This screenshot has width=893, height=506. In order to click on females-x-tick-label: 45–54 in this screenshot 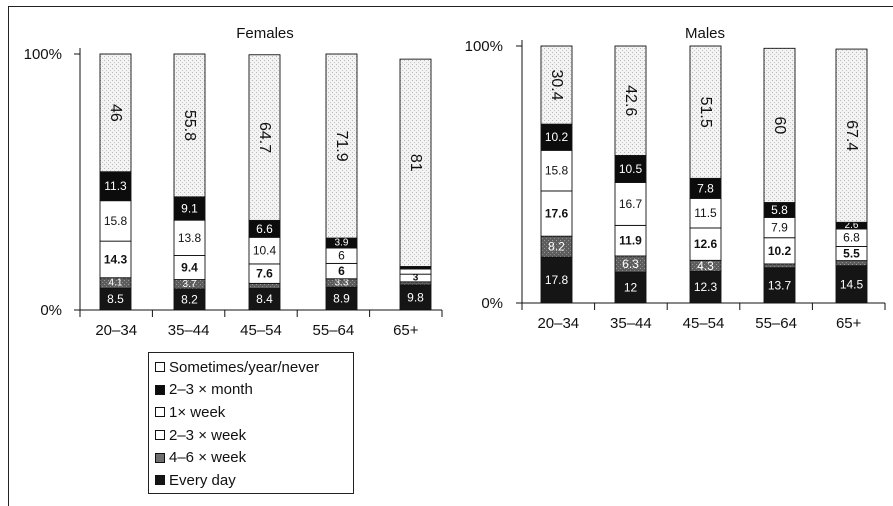, I will do `click(261, 330)`.